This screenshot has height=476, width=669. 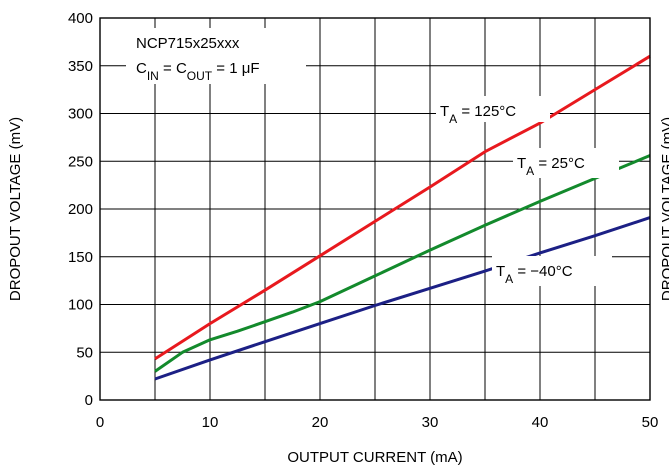 What do you see at coordinates (650, 422) in the screenshot?
I see `x-tick-label: 50` at bounding box center [650, 422].